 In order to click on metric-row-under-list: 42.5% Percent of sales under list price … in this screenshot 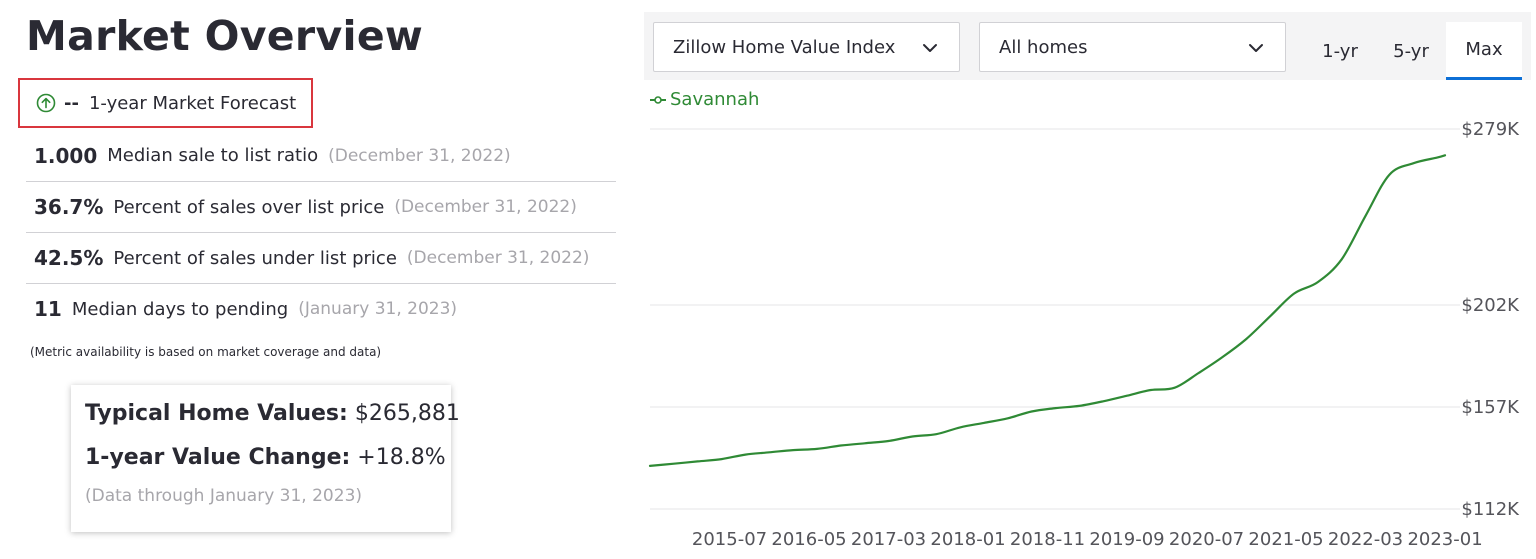, I will do `click(321, 257)`.